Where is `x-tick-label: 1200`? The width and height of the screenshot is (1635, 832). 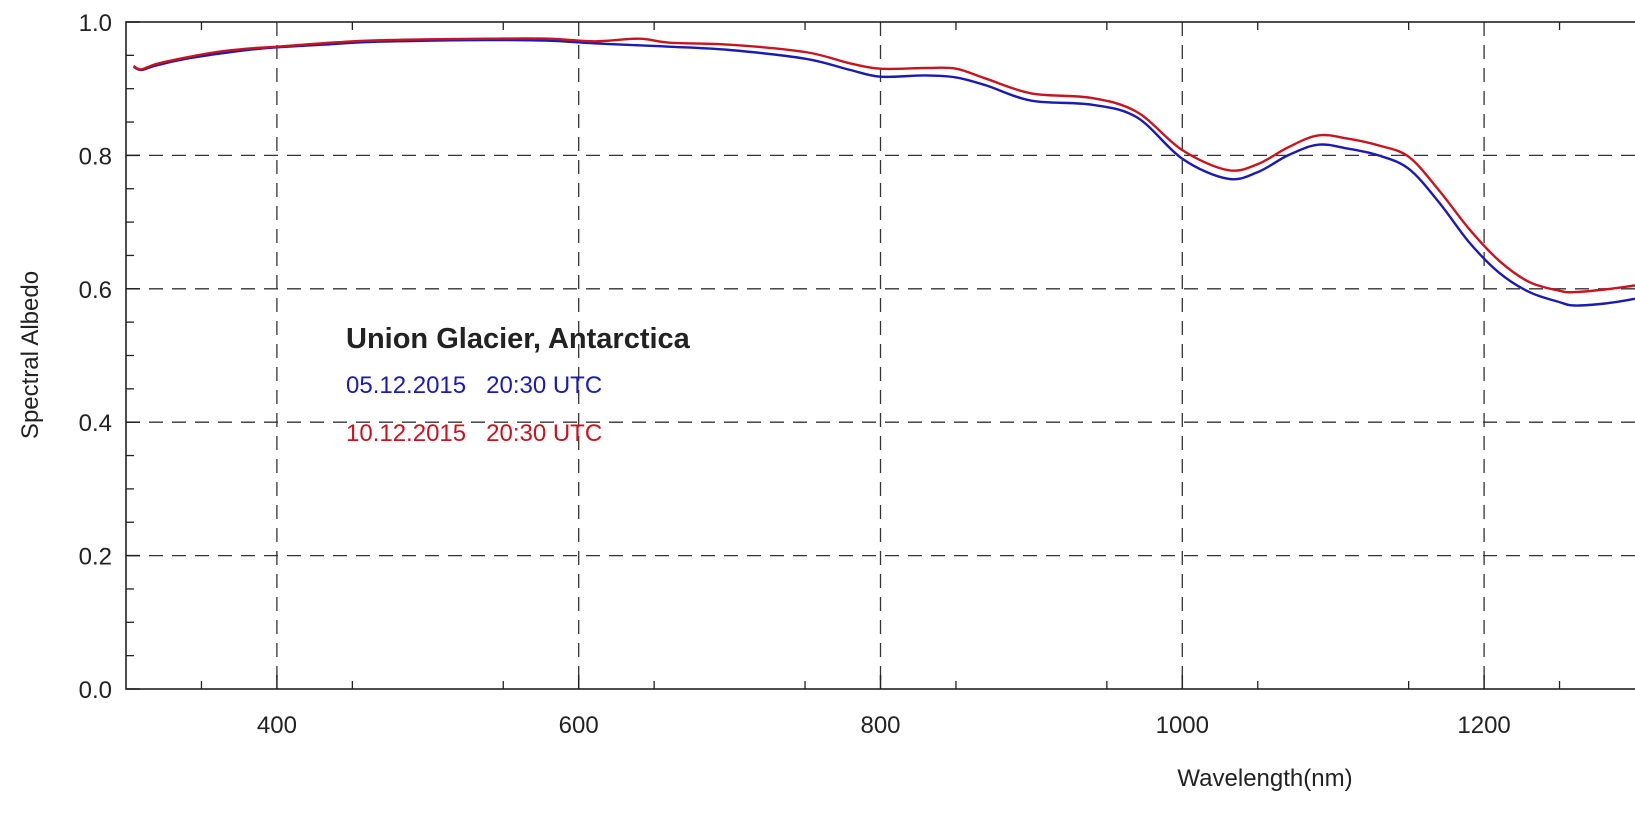
x-tick-label: 1200 is located at coordinates (1483, 725).